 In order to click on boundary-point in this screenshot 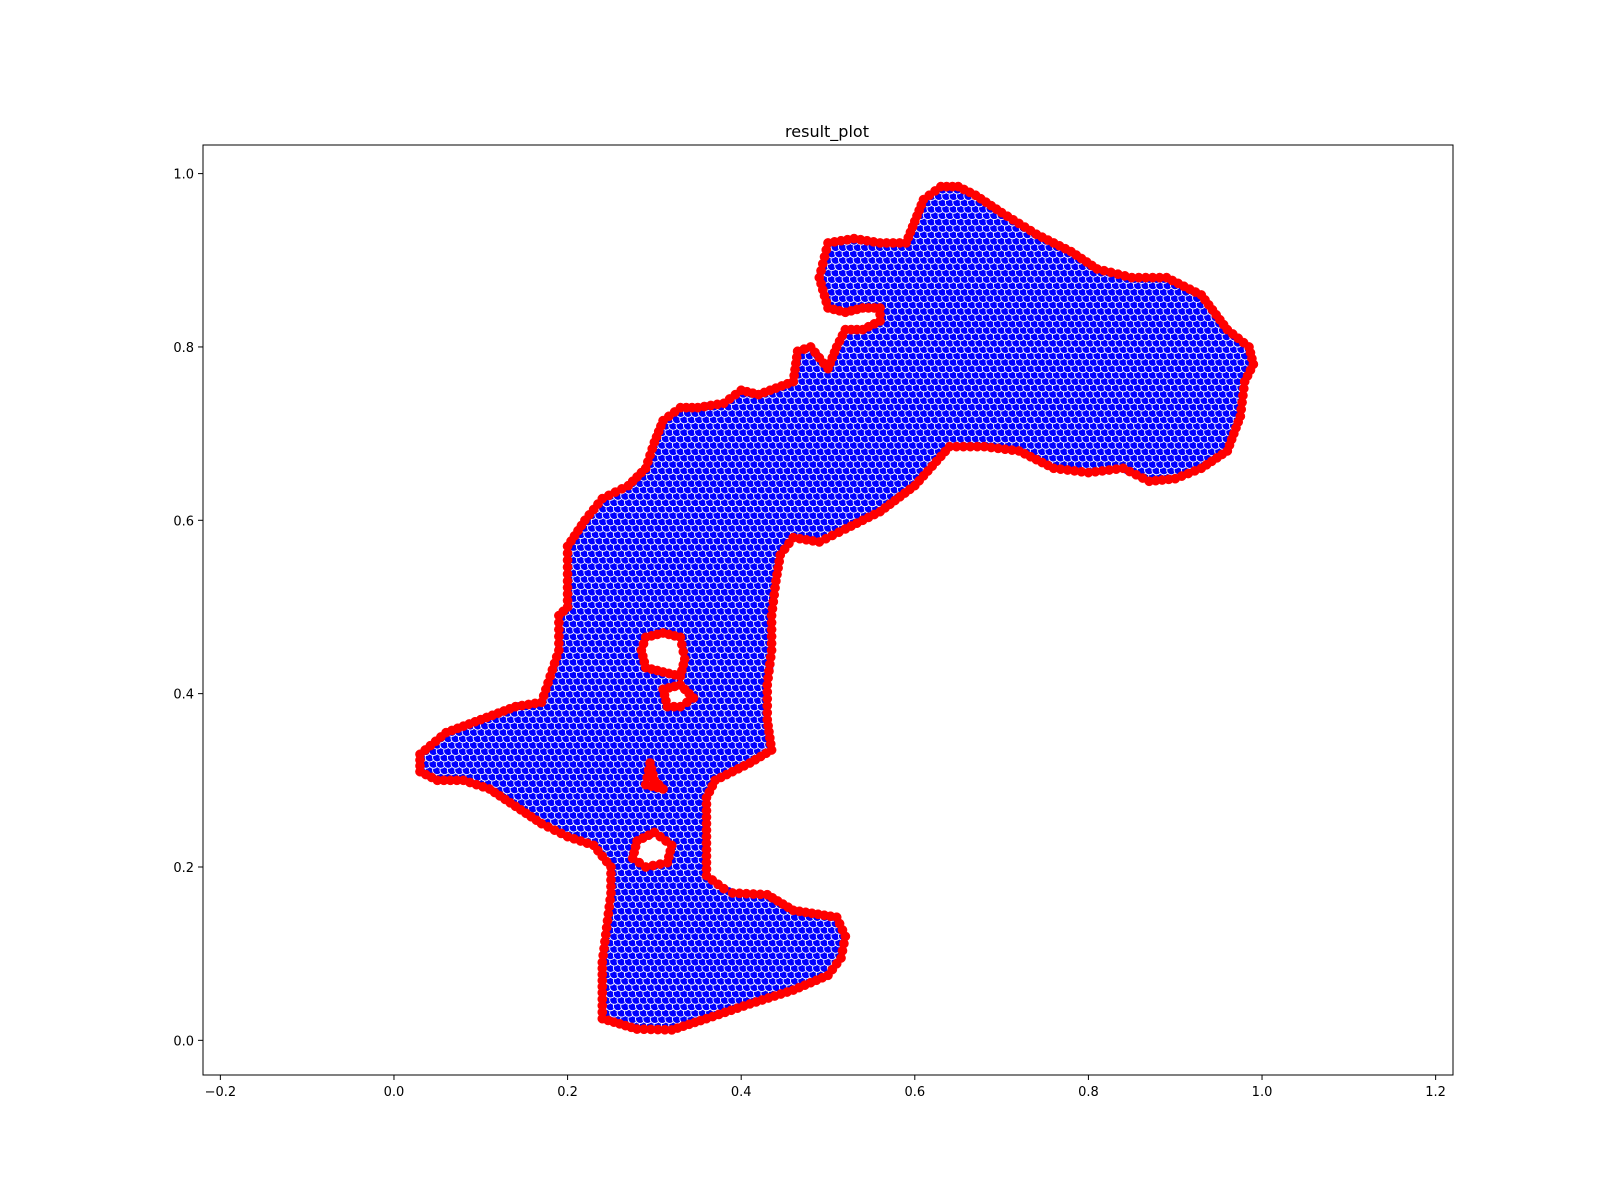, I will do `click(732, 893)`.